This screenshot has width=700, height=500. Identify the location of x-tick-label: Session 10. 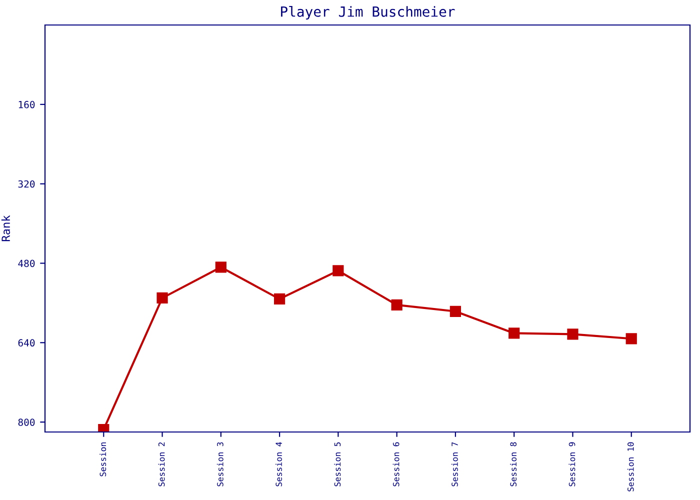
(630, 467).